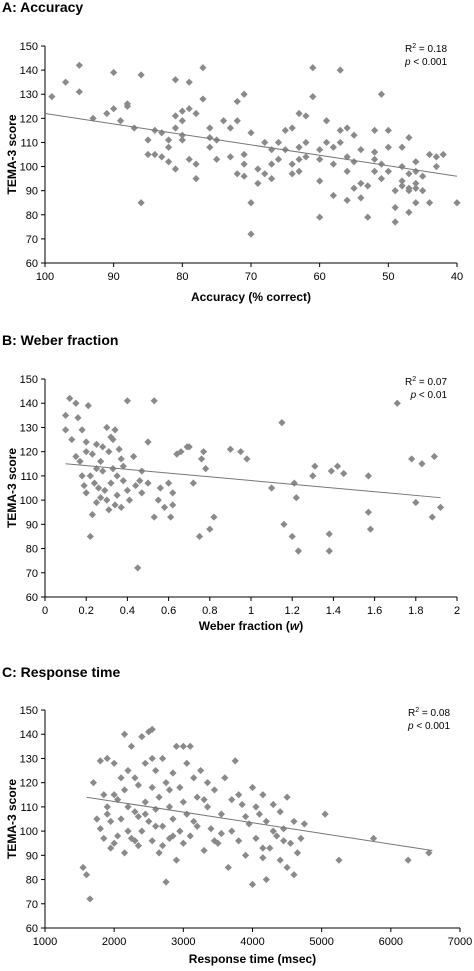  Describe the element at coordinates (42, 7) in the screenshot. I see `chart-title: A: Accuracy` at that location.